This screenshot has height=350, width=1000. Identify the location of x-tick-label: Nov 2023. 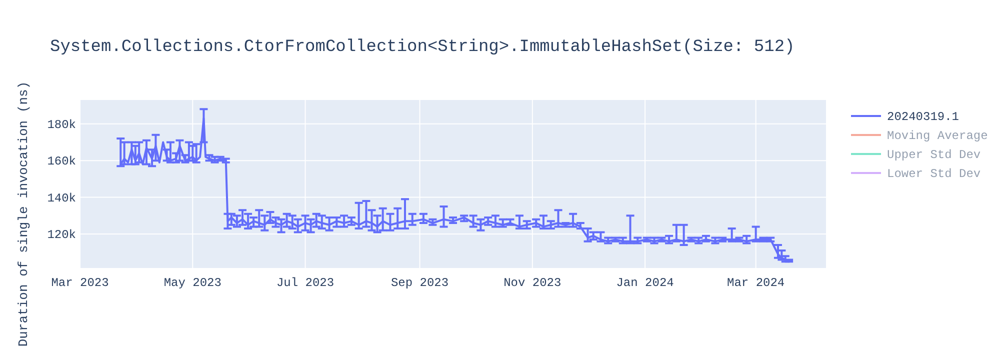
(533, 283).